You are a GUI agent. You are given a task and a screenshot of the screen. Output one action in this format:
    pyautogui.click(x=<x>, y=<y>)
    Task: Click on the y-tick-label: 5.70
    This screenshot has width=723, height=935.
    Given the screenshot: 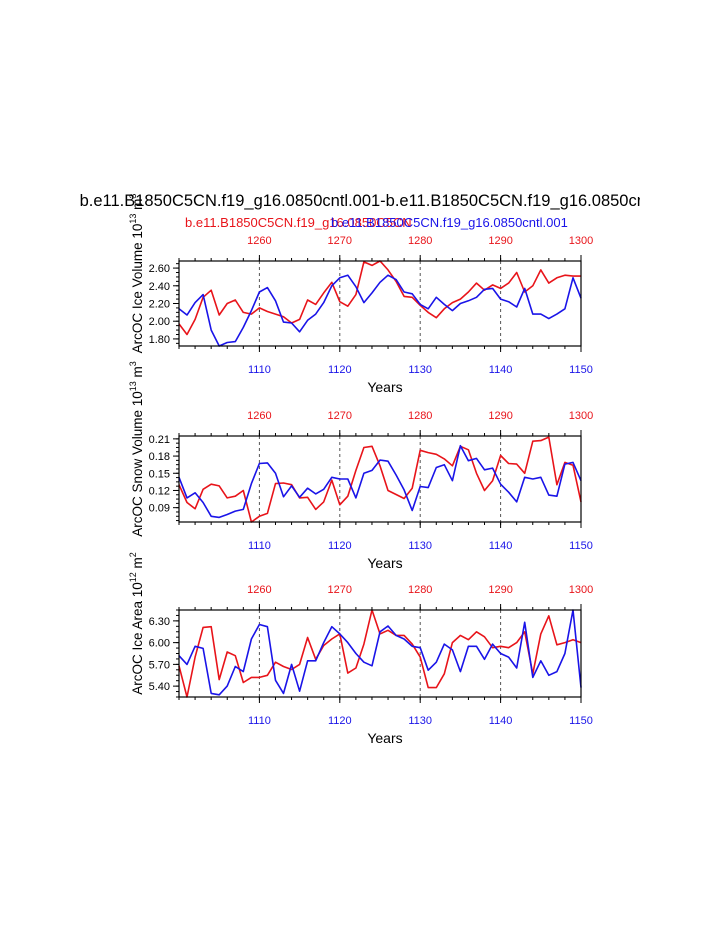 What is the action you would take?
    pyautogui.click(x=159, y=665)
    